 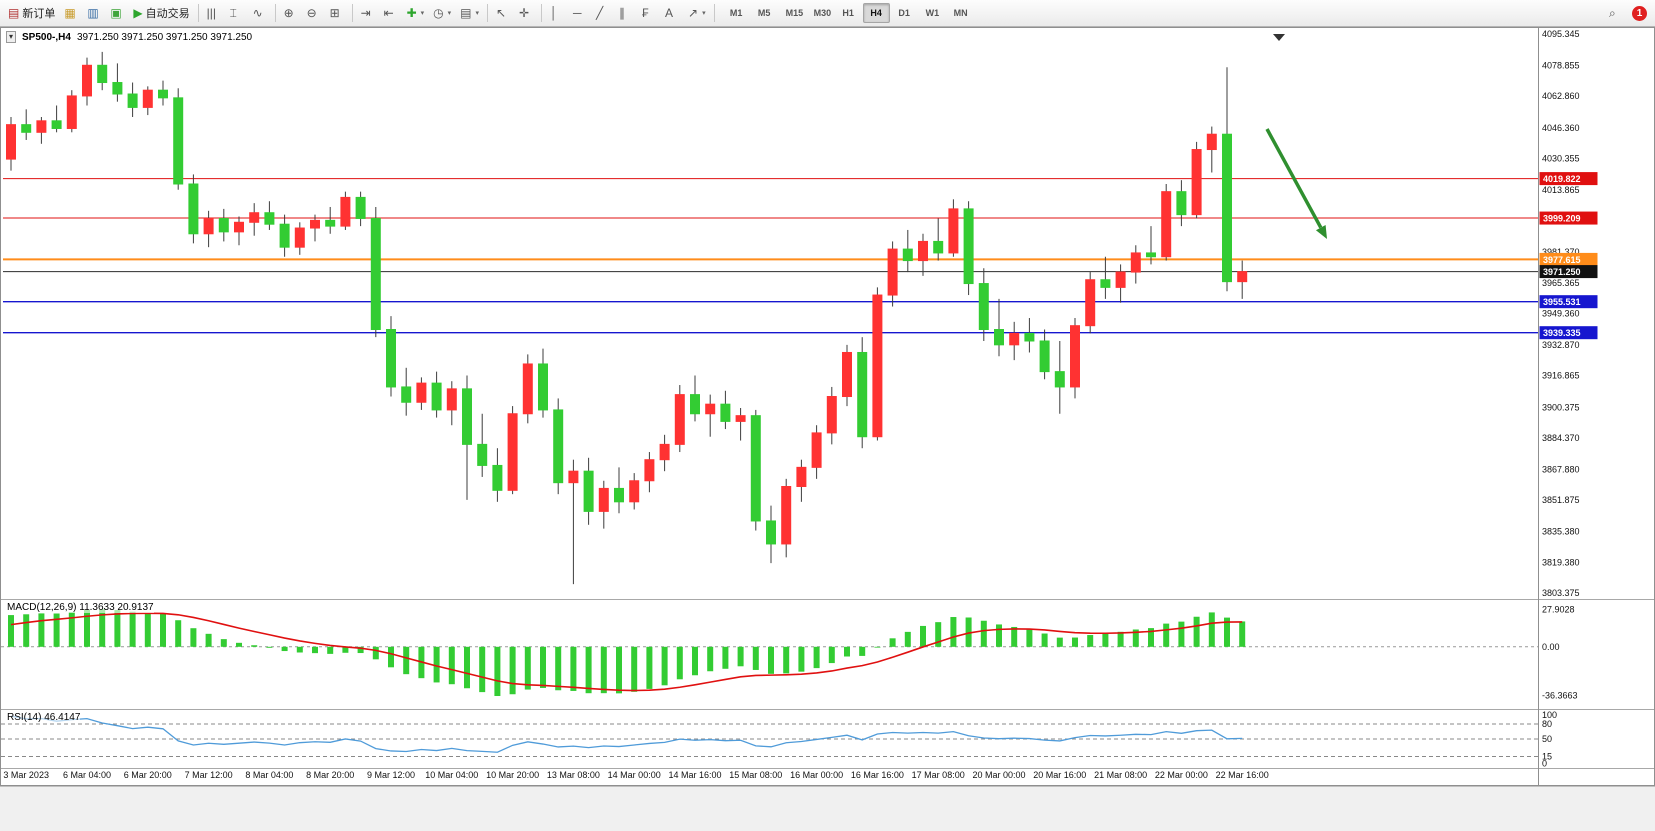 I want to click on cursor-icon: ↖, so click(x=501, y=13).